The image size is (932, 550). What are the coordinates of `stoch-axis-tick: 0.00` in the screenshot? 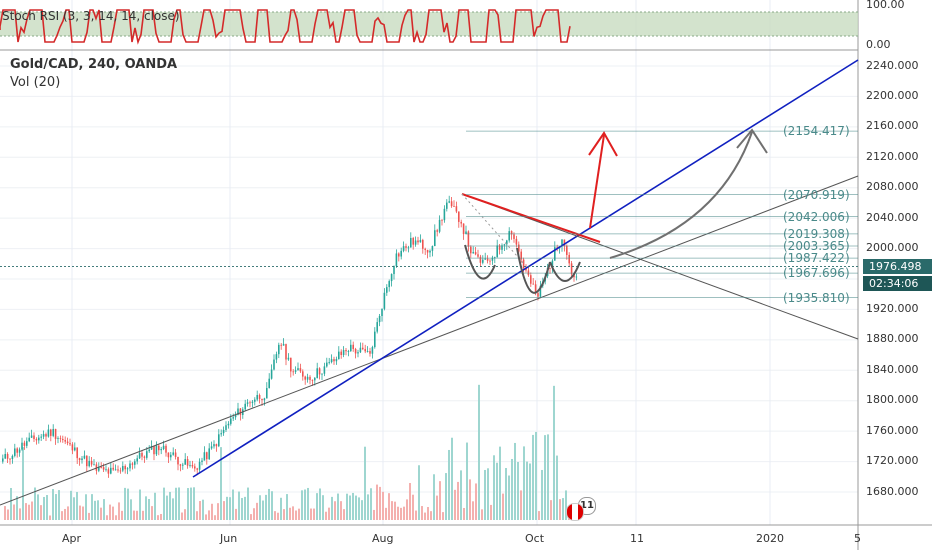 It's located at (878, 44).